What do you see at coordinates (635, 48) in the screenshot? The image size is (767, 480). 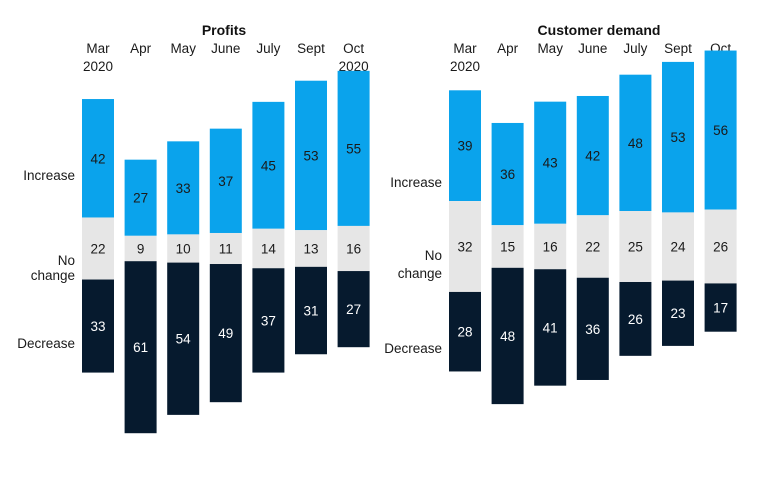 I see `customer-demand-category-label-july: July` at bounding box center [635, 48].